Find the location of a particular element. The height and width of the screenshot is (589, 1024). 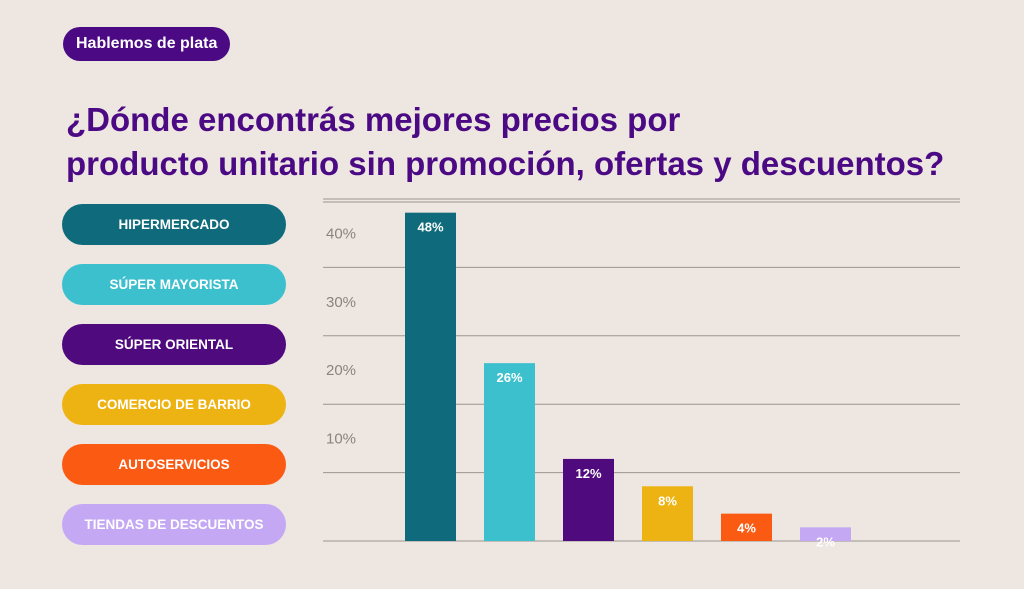

bar-value-label: 48% is located at coordinates (430, 227).